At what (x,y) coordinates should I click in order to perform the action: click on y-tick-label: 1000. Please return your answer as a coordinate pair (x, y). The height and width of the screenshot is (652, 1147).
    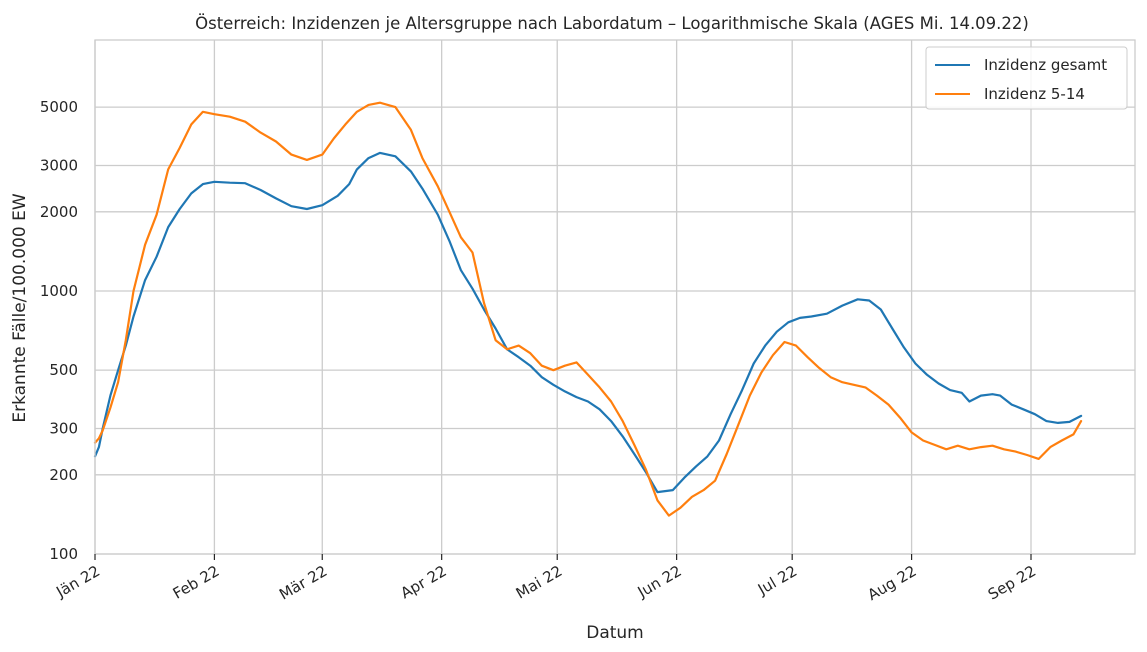
    Looking at the image, I should click on (59, 291).